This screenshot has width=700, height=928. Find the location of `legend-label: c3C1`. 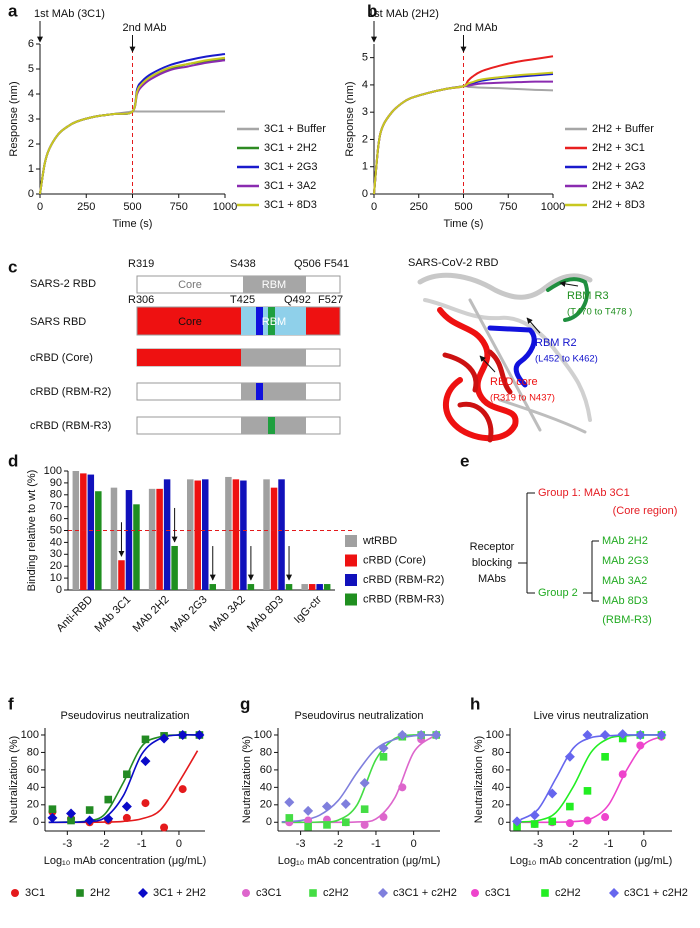

legend-label: c3C1 is located at coordinates (498, 893).